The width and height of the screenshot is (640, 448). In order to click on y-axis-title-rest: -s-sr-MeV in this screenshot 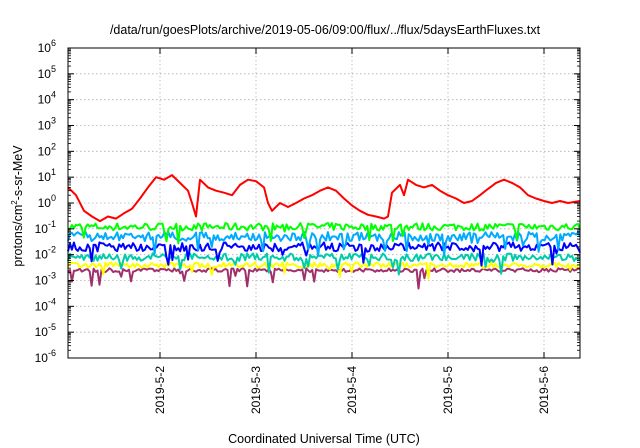, I will do `click(18, 173)`.